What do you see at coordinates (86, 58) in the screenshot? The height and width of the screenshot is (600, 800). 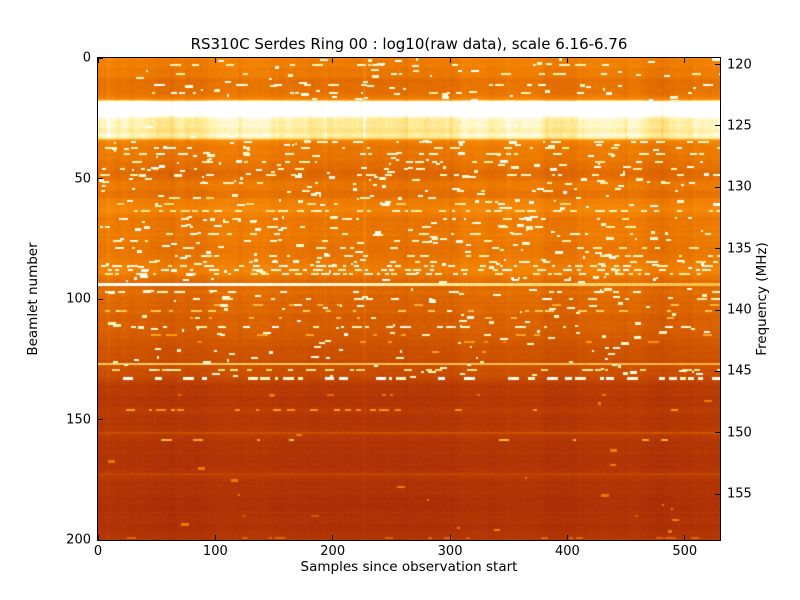 I see `beamlet-tick-label: 0` at bounding box center [86, 58].